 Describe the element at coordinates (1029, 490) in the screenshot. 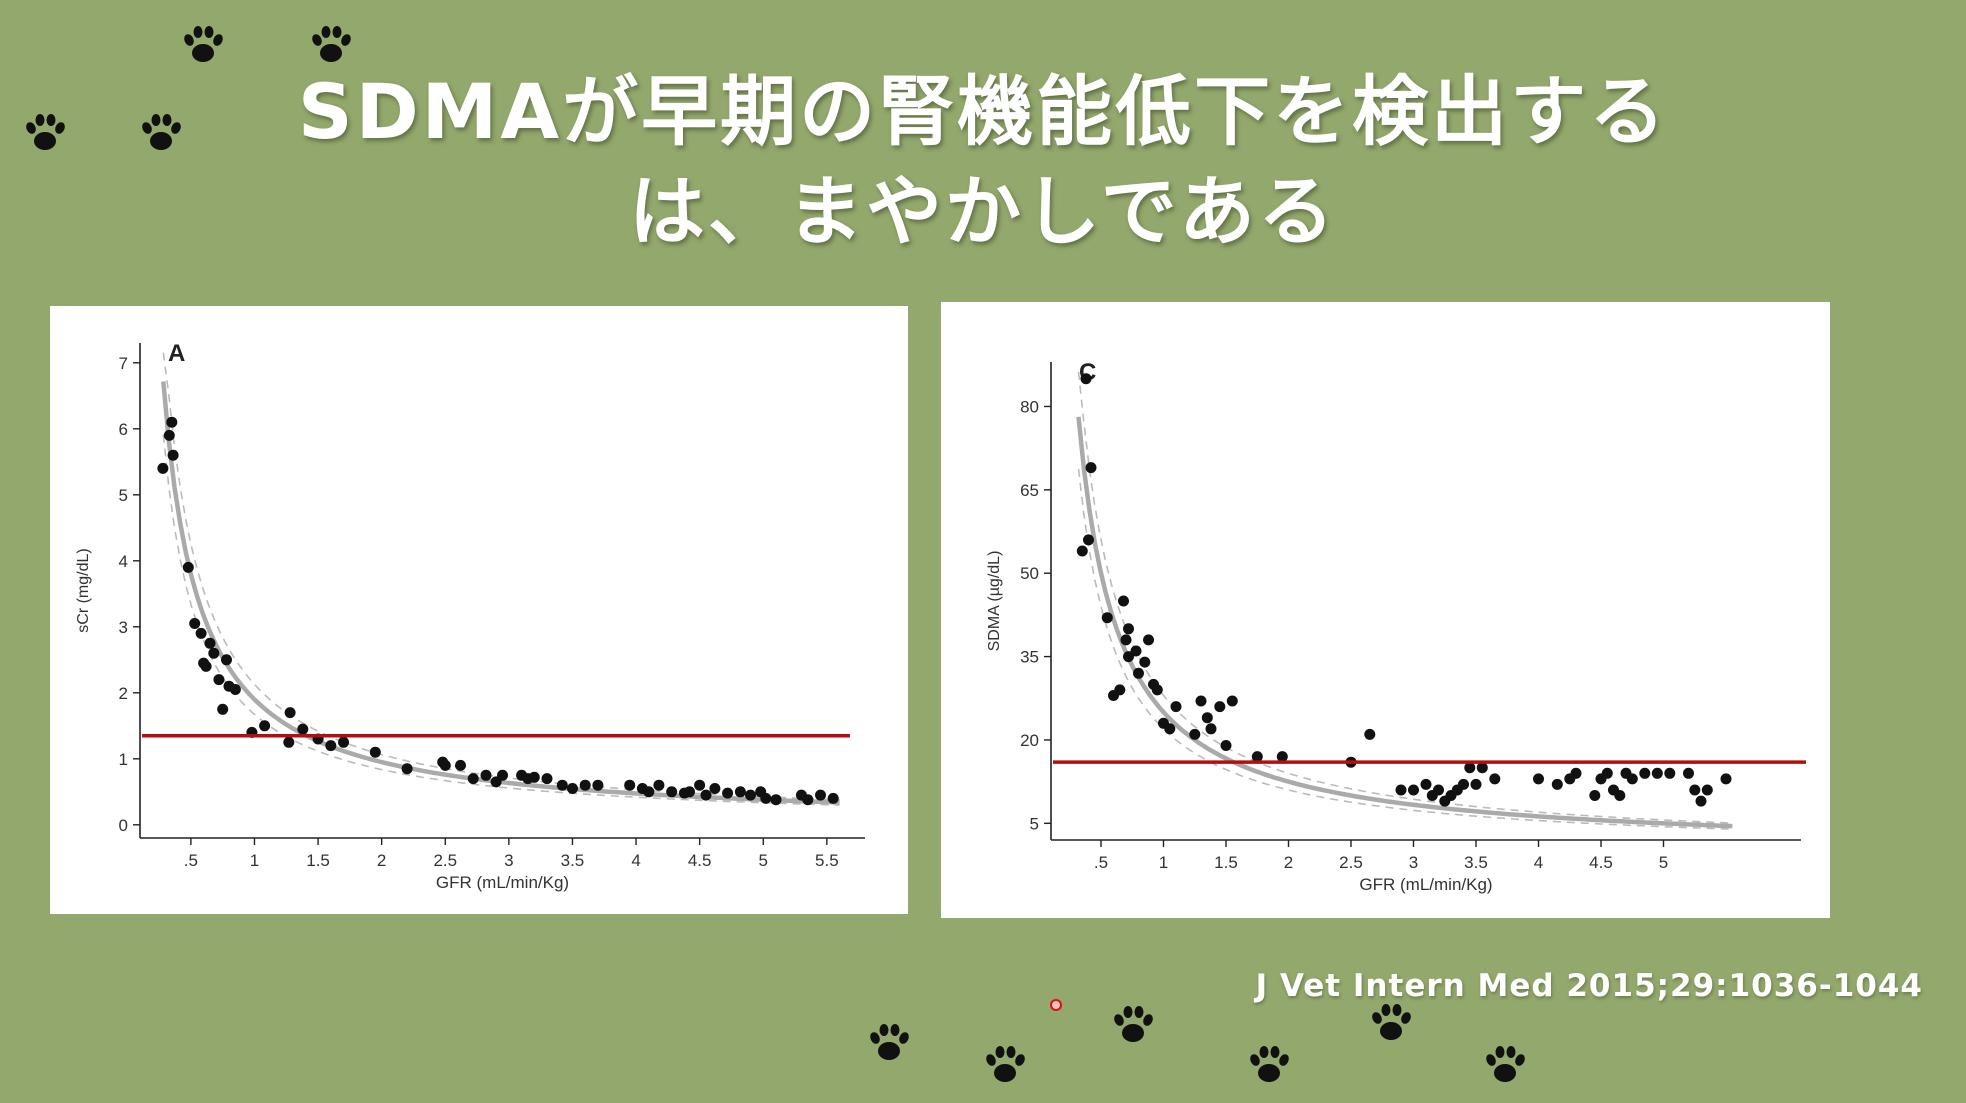

I see `y-tick-label: 65` at that location.